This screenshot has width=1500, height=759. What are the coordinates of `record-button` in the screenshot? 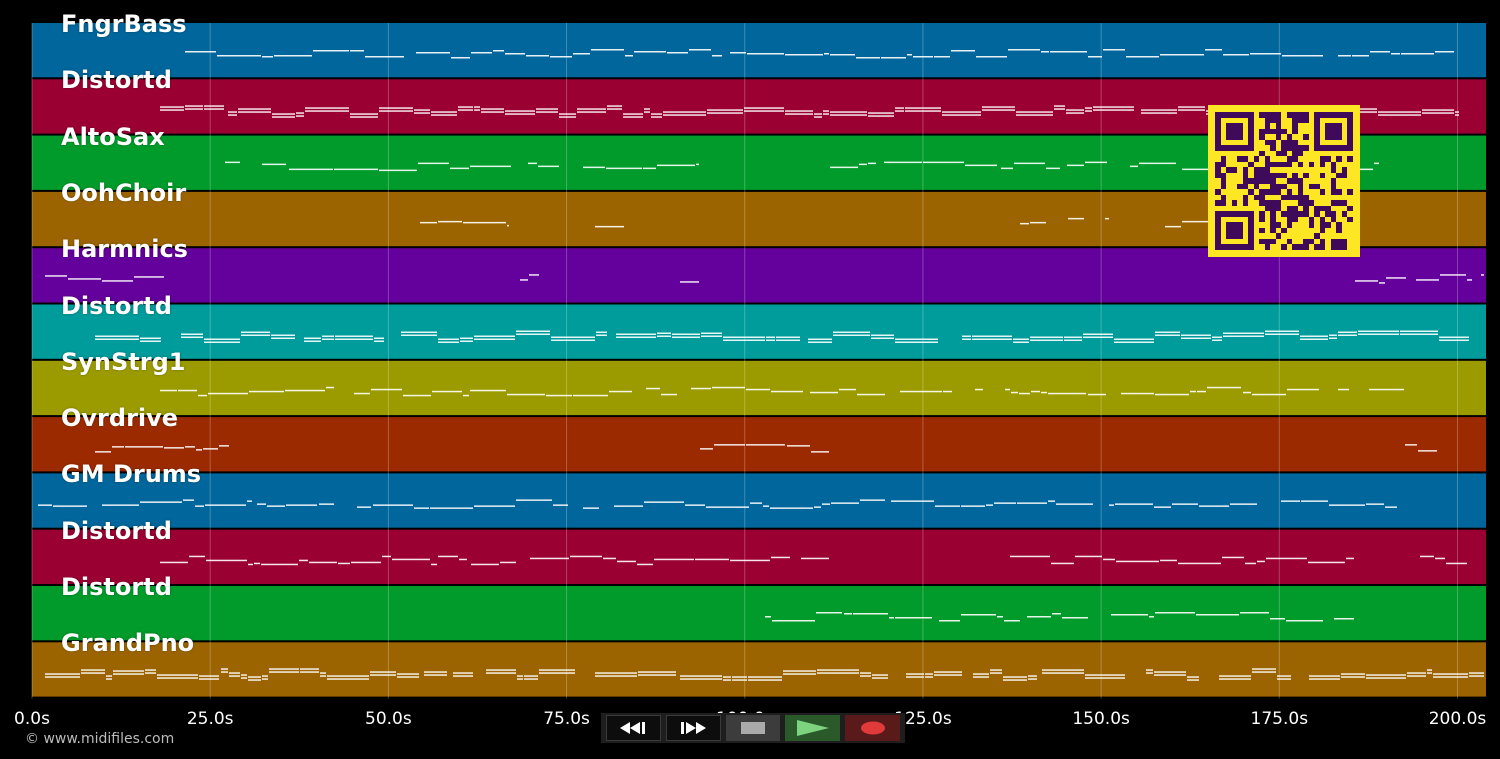 It's located at (872, 728).